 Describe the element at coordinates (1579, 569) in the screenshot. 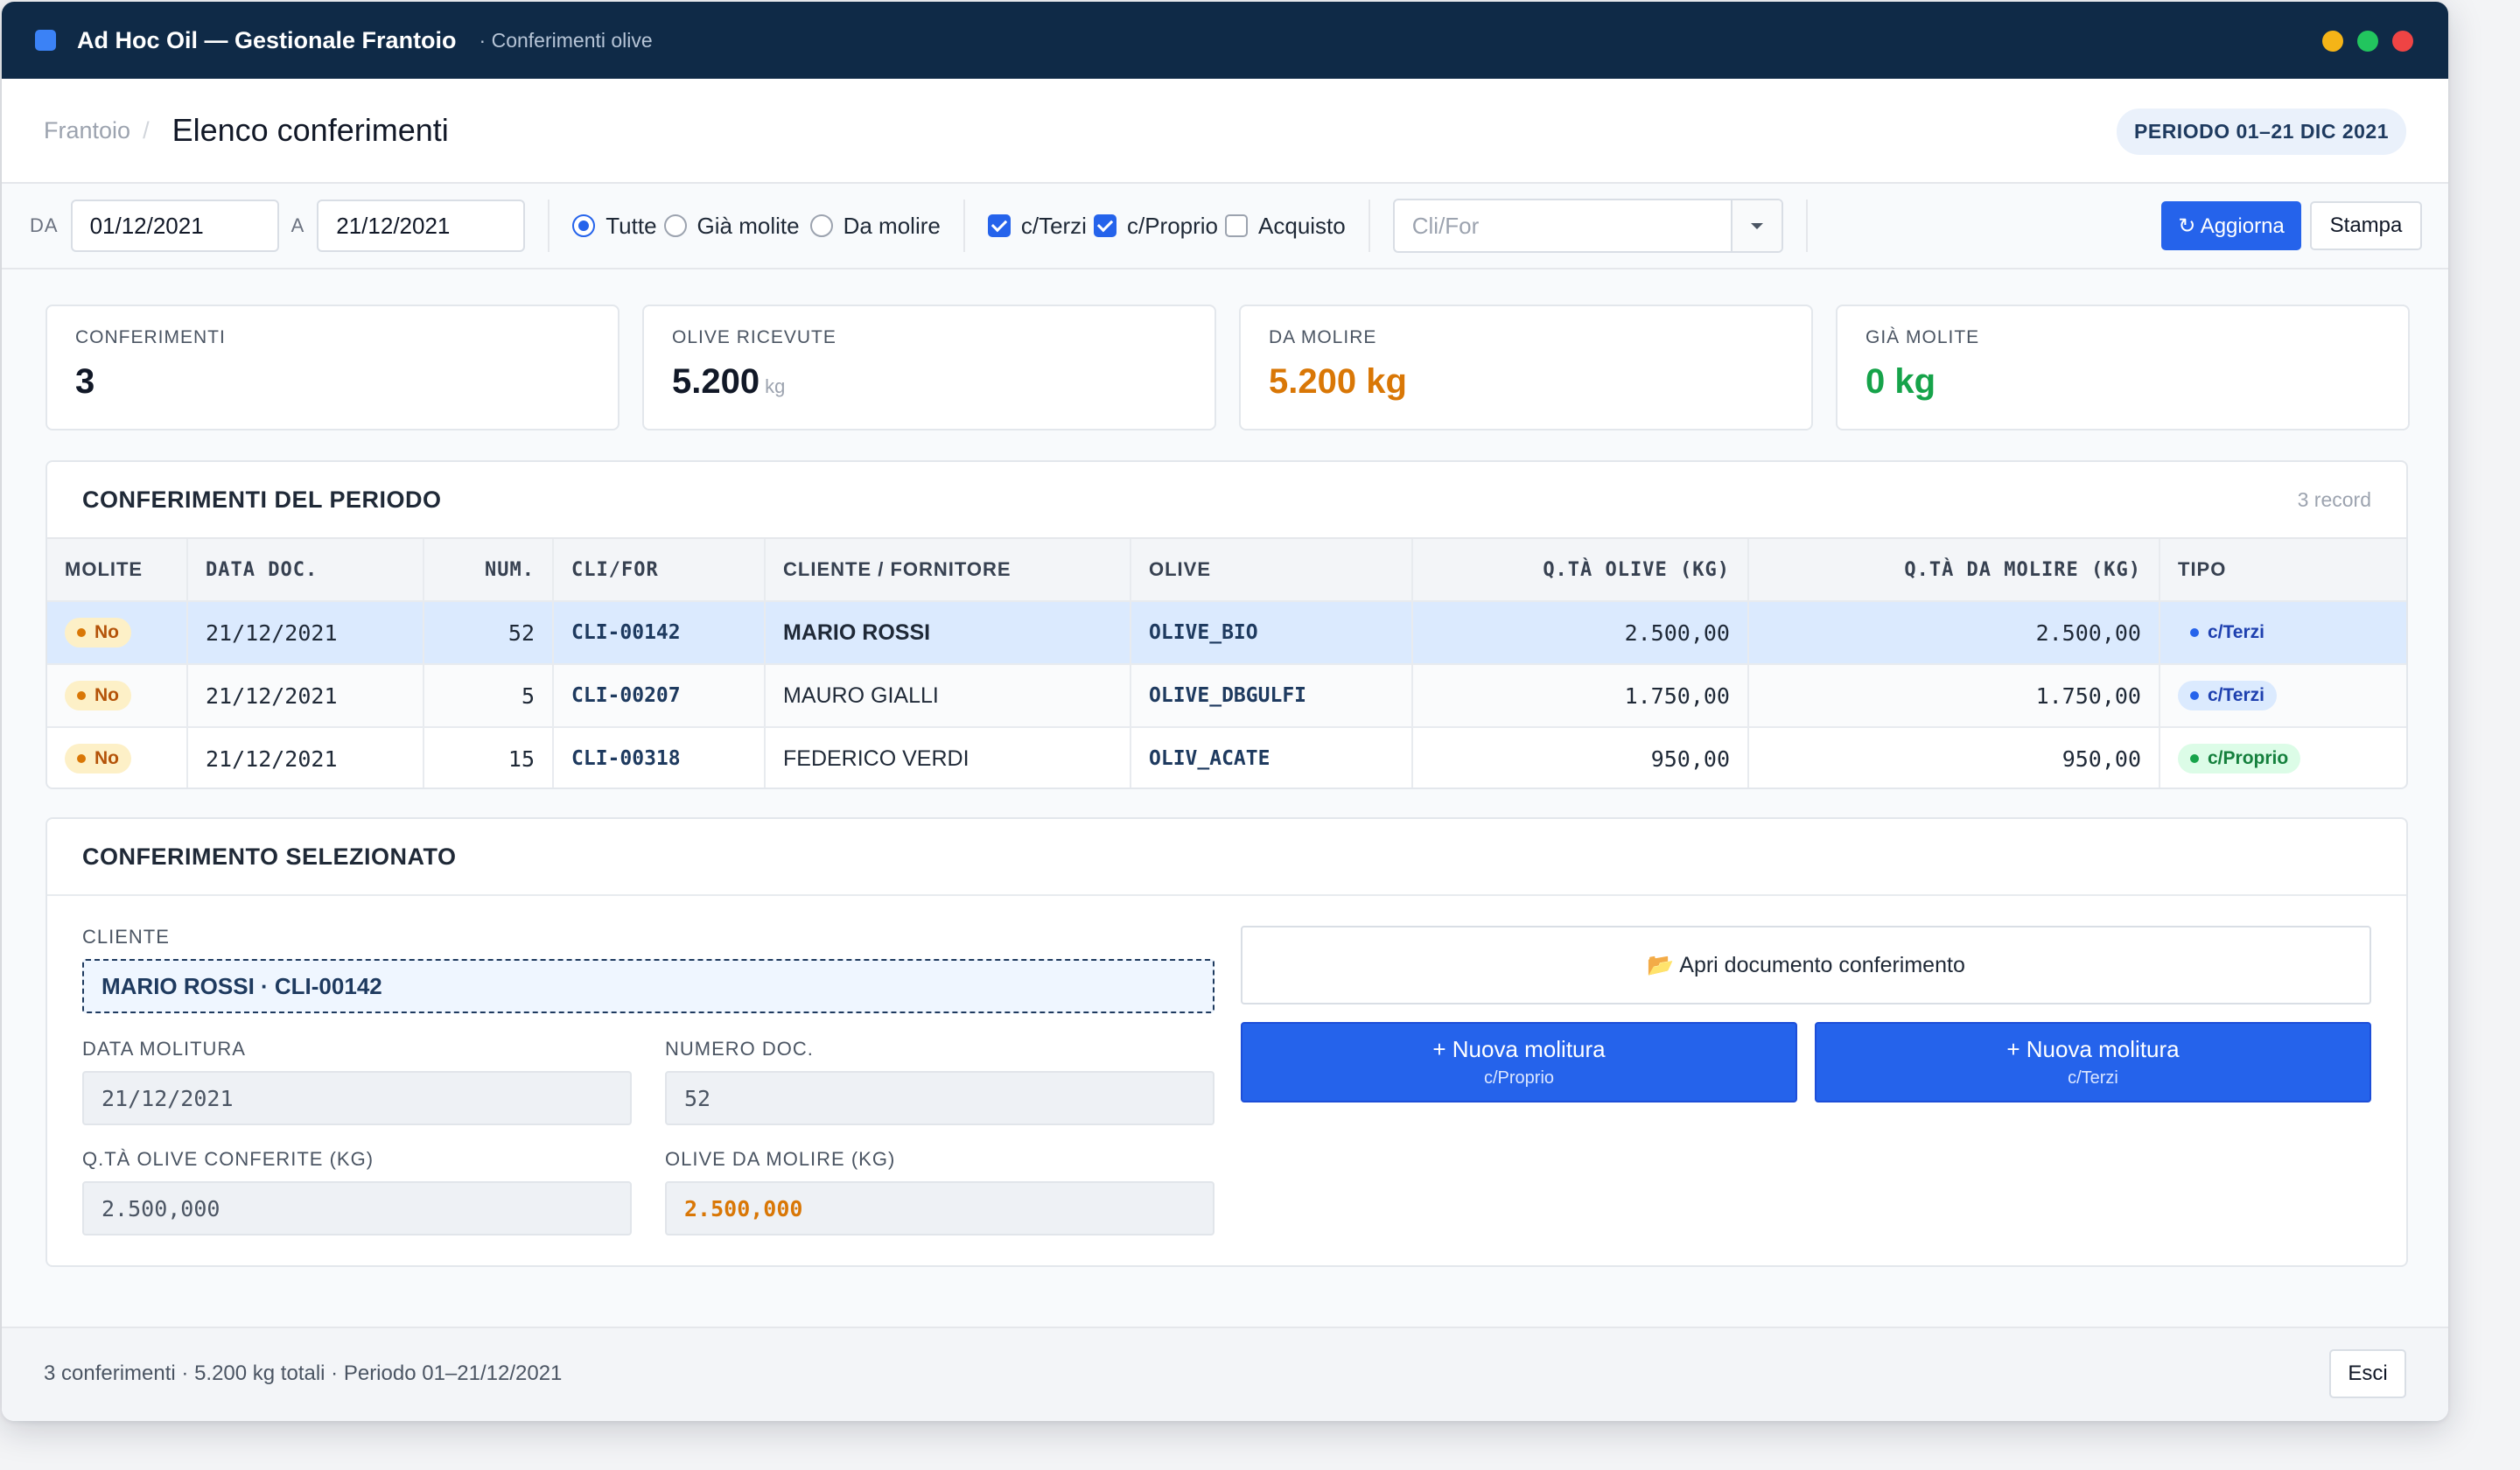

I see `column-header: Q.TÀ OLIVE (KG)` at that location.